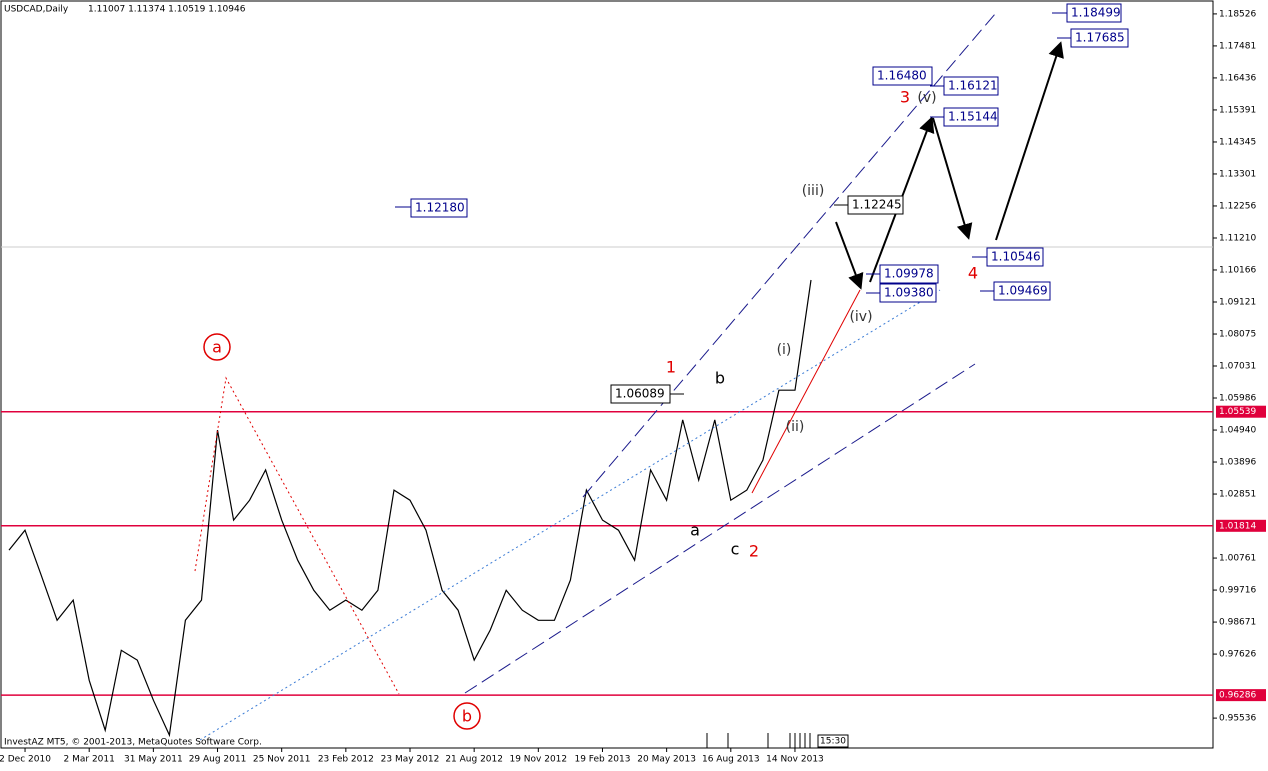 The image size is (1268, 771). Describe the element at coordinates (153, 760) in the screenshot. I see `x-tick-label: 31 May 2011` at that location.